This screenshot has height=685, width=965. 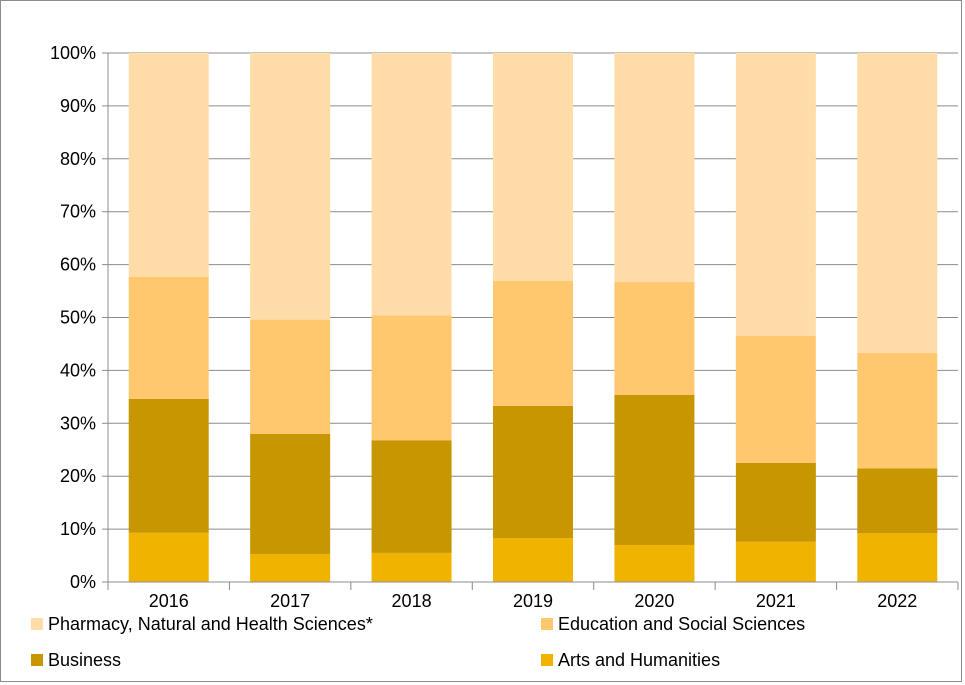 What do you see at coordinates (78, 423) in the screenshot?
I see `y-tick-label: 30%` at bounding box center [78, 423].